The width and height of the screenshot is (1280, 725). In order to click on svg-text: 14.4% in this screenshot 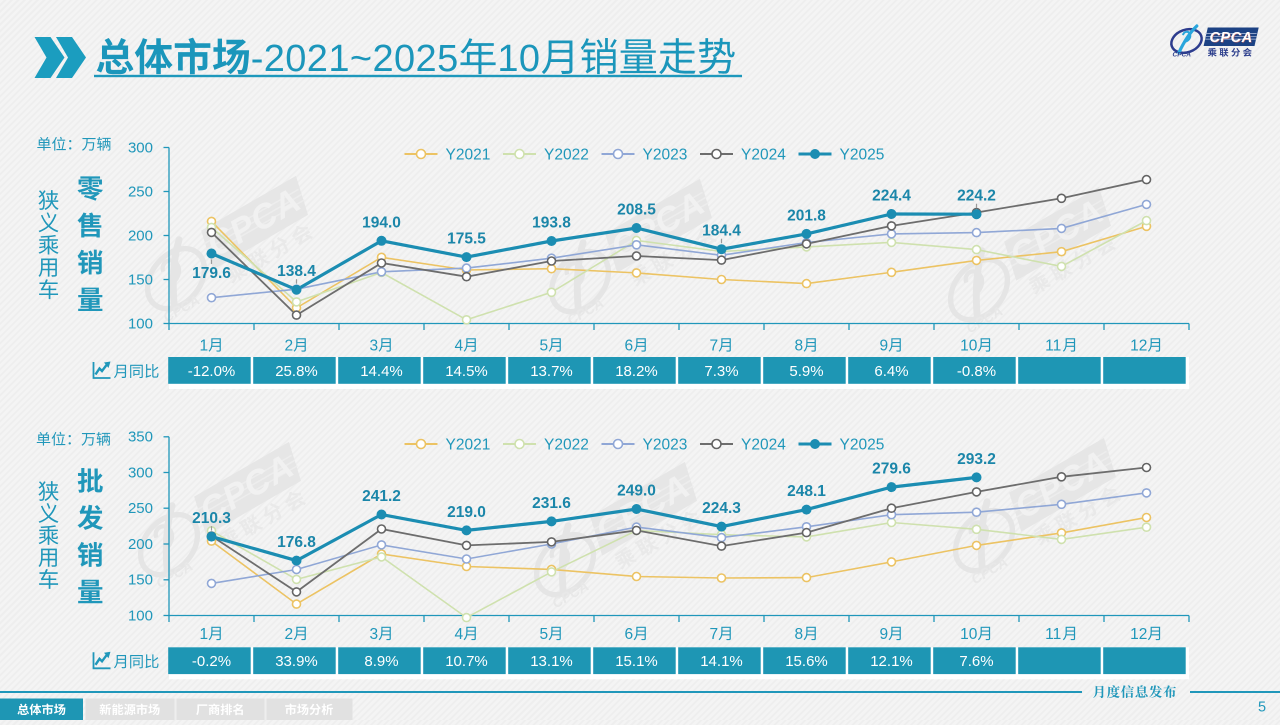, I will do `click(381, 371)`.